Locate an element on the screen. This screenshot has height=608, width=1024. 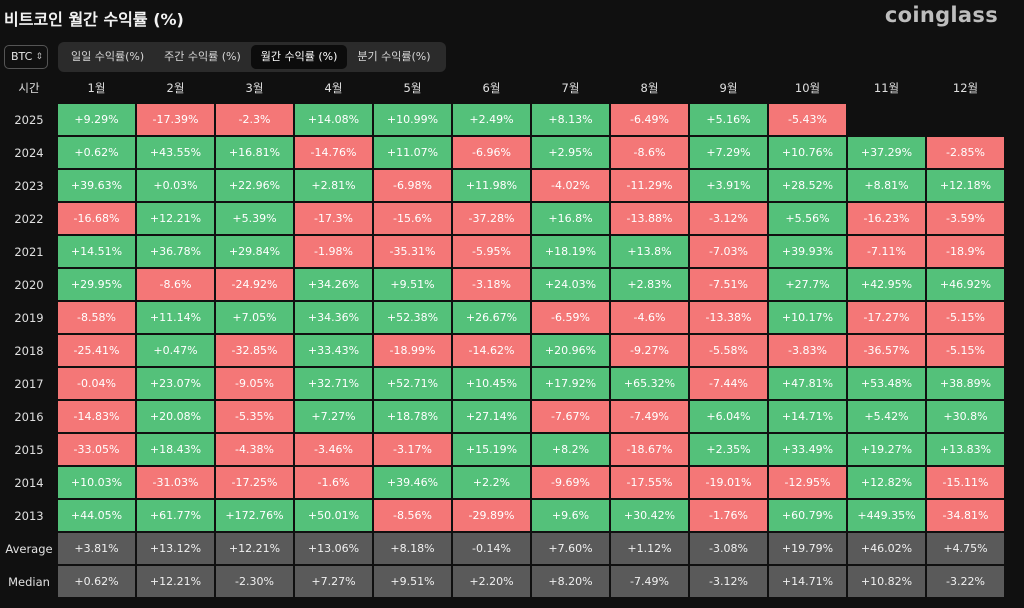
tab-2: 월간 수익률 (%) is located at coordinates (299, 57).